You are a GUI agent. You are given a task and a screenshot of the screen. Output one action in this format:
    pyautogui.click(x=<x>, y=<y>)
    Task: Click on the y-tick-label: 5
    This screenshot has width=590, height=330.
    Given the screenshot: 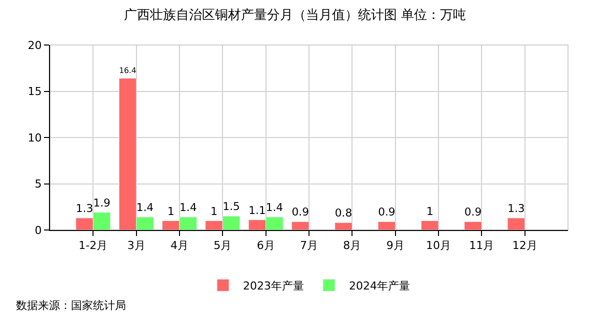 What is the action you would take?
    pyautogui.click(x=38, y=184)
    